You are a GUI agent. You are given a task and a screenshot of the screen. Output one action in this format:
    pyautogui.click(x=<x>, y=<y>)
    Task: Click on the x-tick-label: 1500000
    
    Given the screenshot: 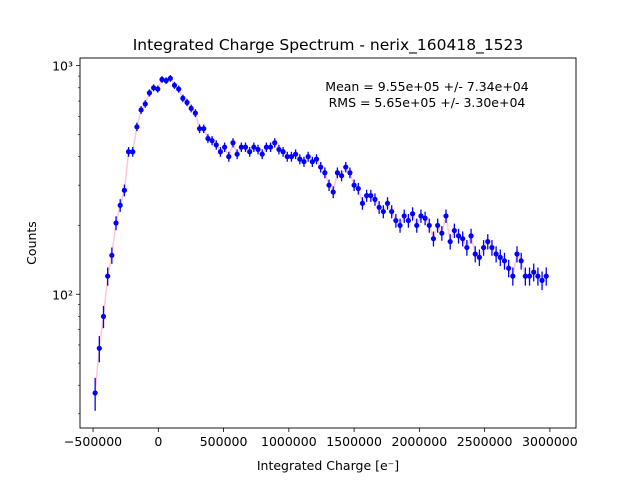 What is the action you would take?
    pyautogui.click(x=354, y=441)
    